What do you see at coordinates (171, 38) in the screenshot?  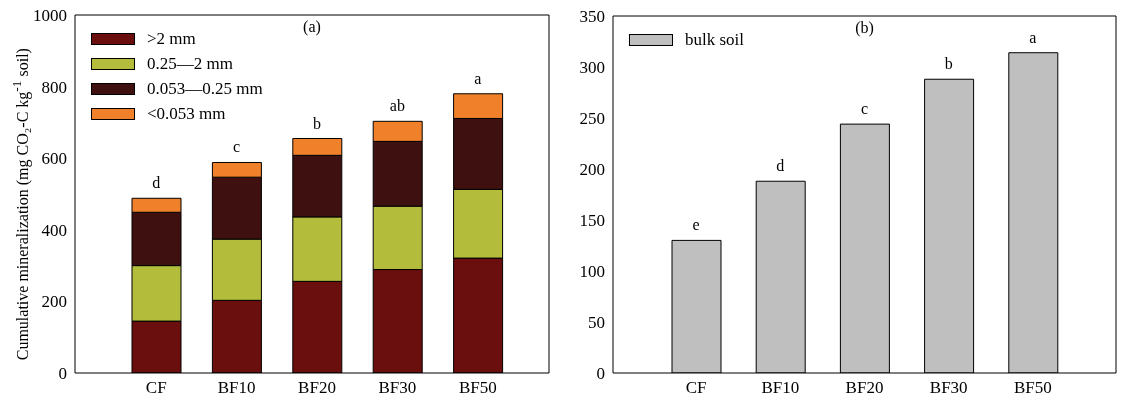 I see `legend-label: >2 mm` at bounding box center [171, 38].